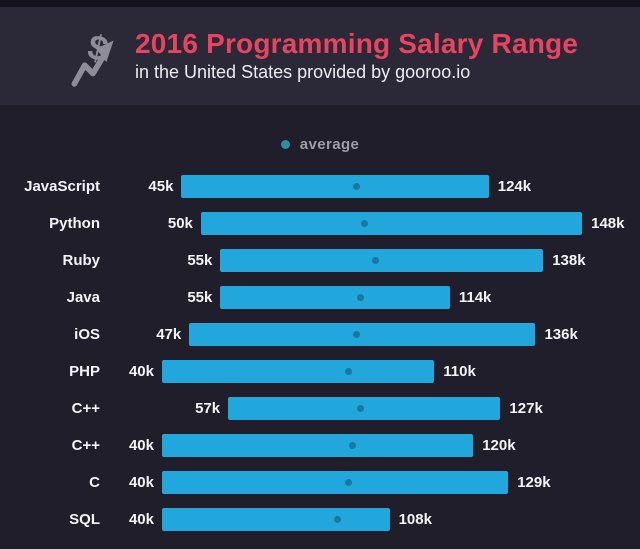  What do you see at coordinates (561, 334) in the screenshot?
I see `max-salary-label: 136k` at bounding box center [561, 334].